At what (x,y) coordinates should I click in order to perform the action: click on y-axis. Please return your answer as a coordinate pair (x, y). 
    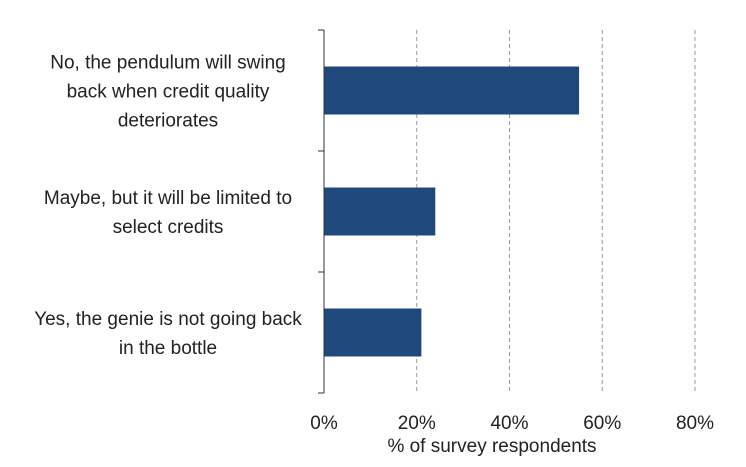
    Looking at the image, I should click on (321, 211).